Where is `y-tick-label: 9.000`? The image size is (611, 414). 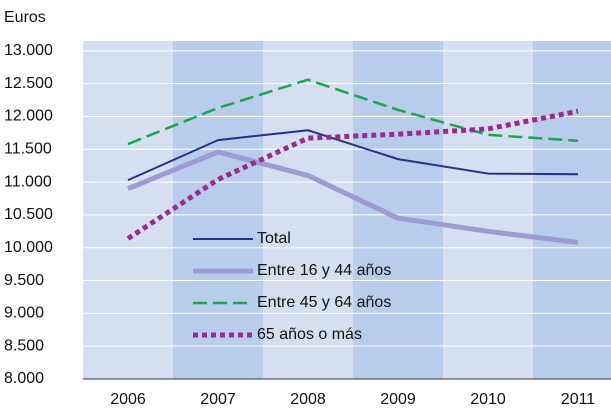
y-tick-label: 9.000 is located at coordinates (24, 313).